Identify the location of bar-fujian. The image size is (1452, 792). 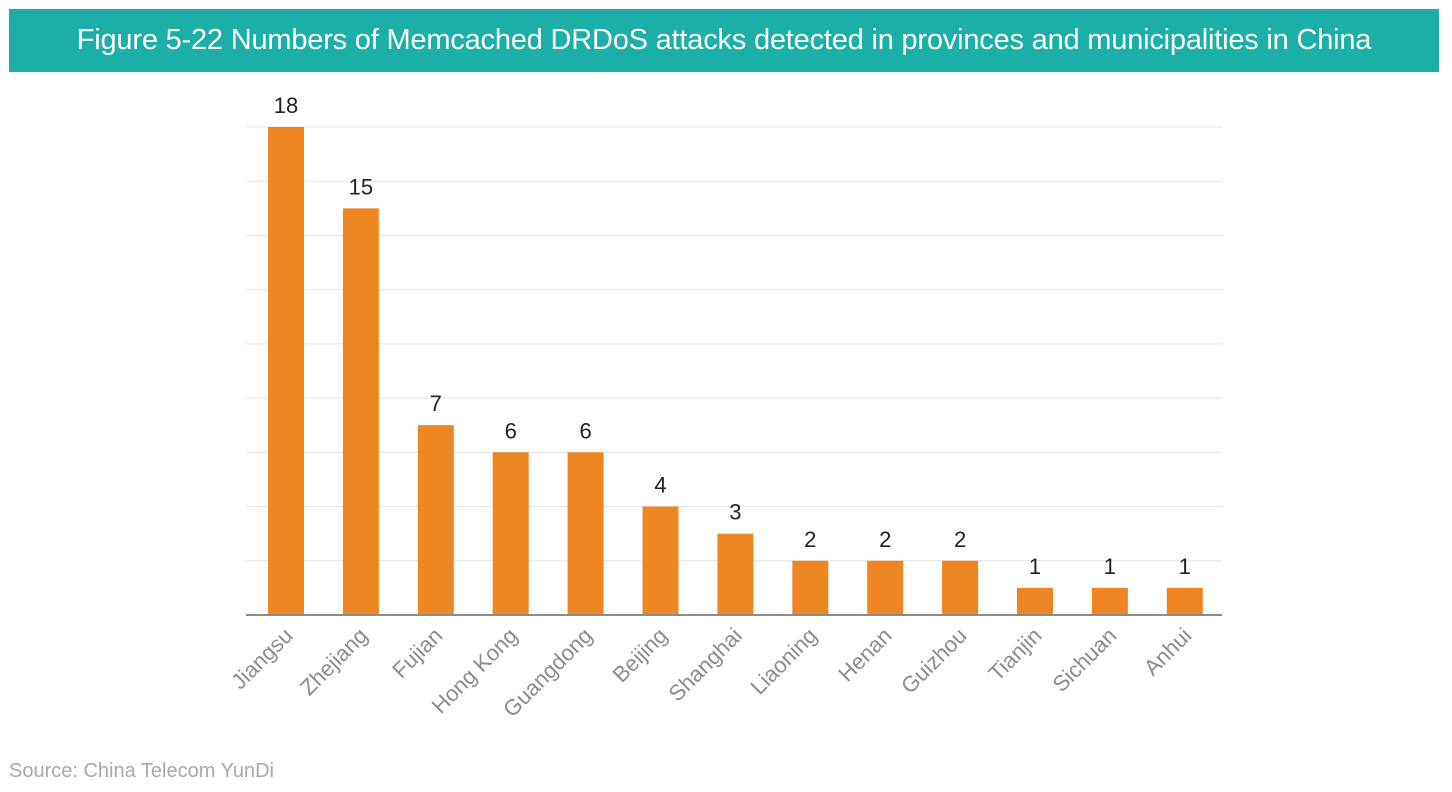
(435, 520).